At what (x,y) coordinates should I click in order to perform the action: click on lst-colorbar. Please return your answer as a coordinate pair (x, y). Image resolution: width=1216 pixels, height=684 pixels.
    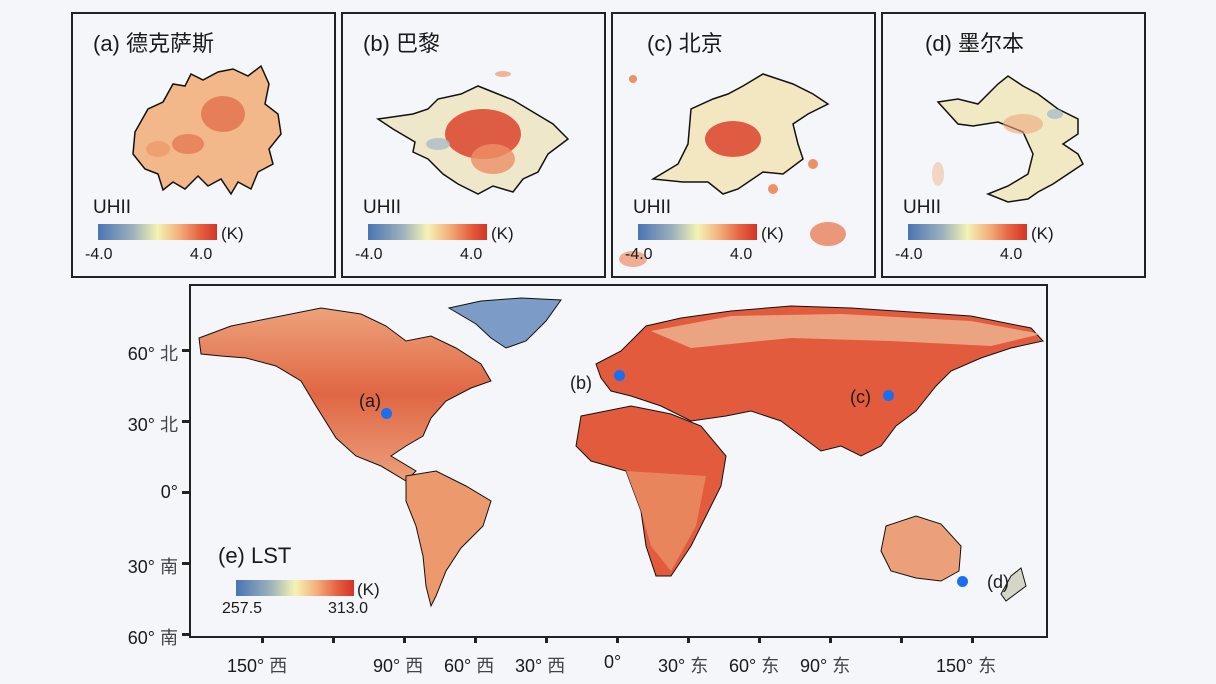
    Looking at the image, I should click on (295, 588).